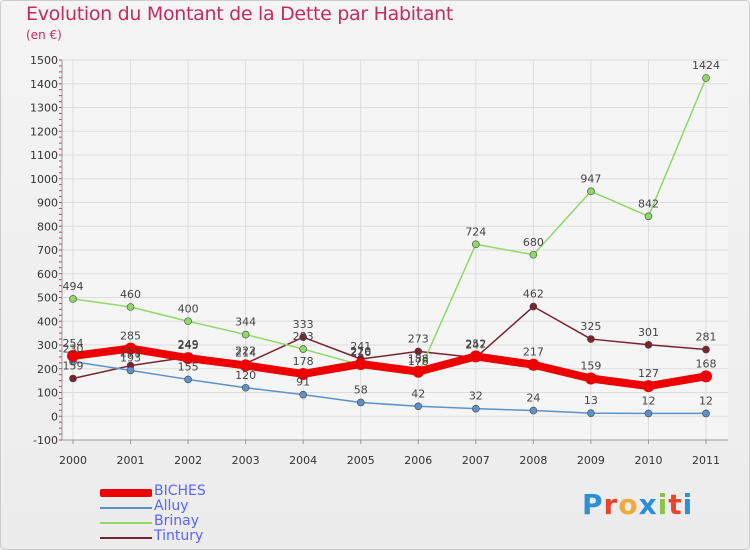 Image resolution: width=750 pixels, height=550 pixels. I want to click on data-label-biches: 252, so click(475, 343).